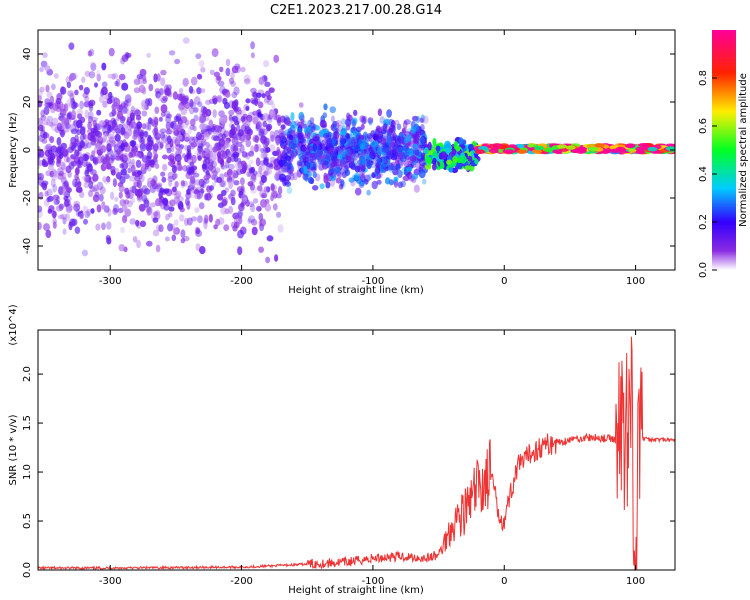  Describe the element at coordinates (27, 102) in the screenshot. I see `y-tick-label: 20` at that location.